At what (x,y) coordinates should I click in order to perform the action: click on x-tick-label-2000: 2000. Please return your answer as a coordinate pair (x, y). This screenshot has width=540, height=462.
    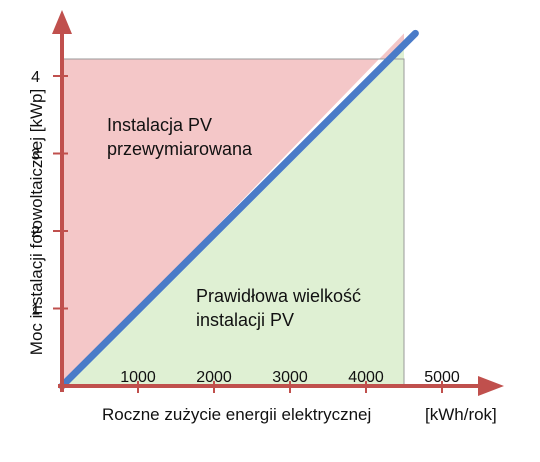
    Looking at the image, I should click on (214, 377).